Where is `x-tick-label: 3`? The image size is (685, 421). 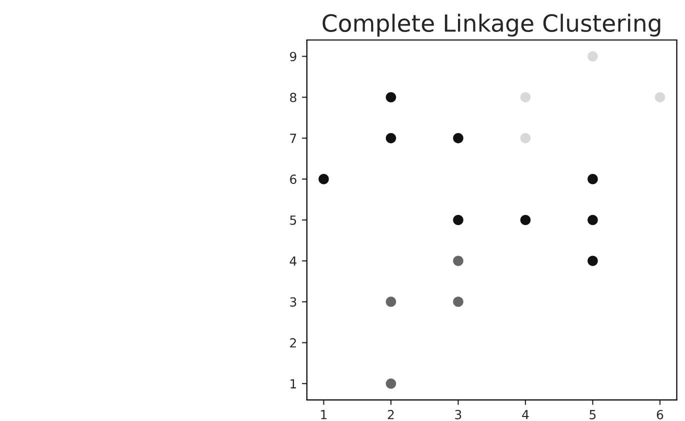
x-tick-label: 3 is located at coordinates (458, 415).